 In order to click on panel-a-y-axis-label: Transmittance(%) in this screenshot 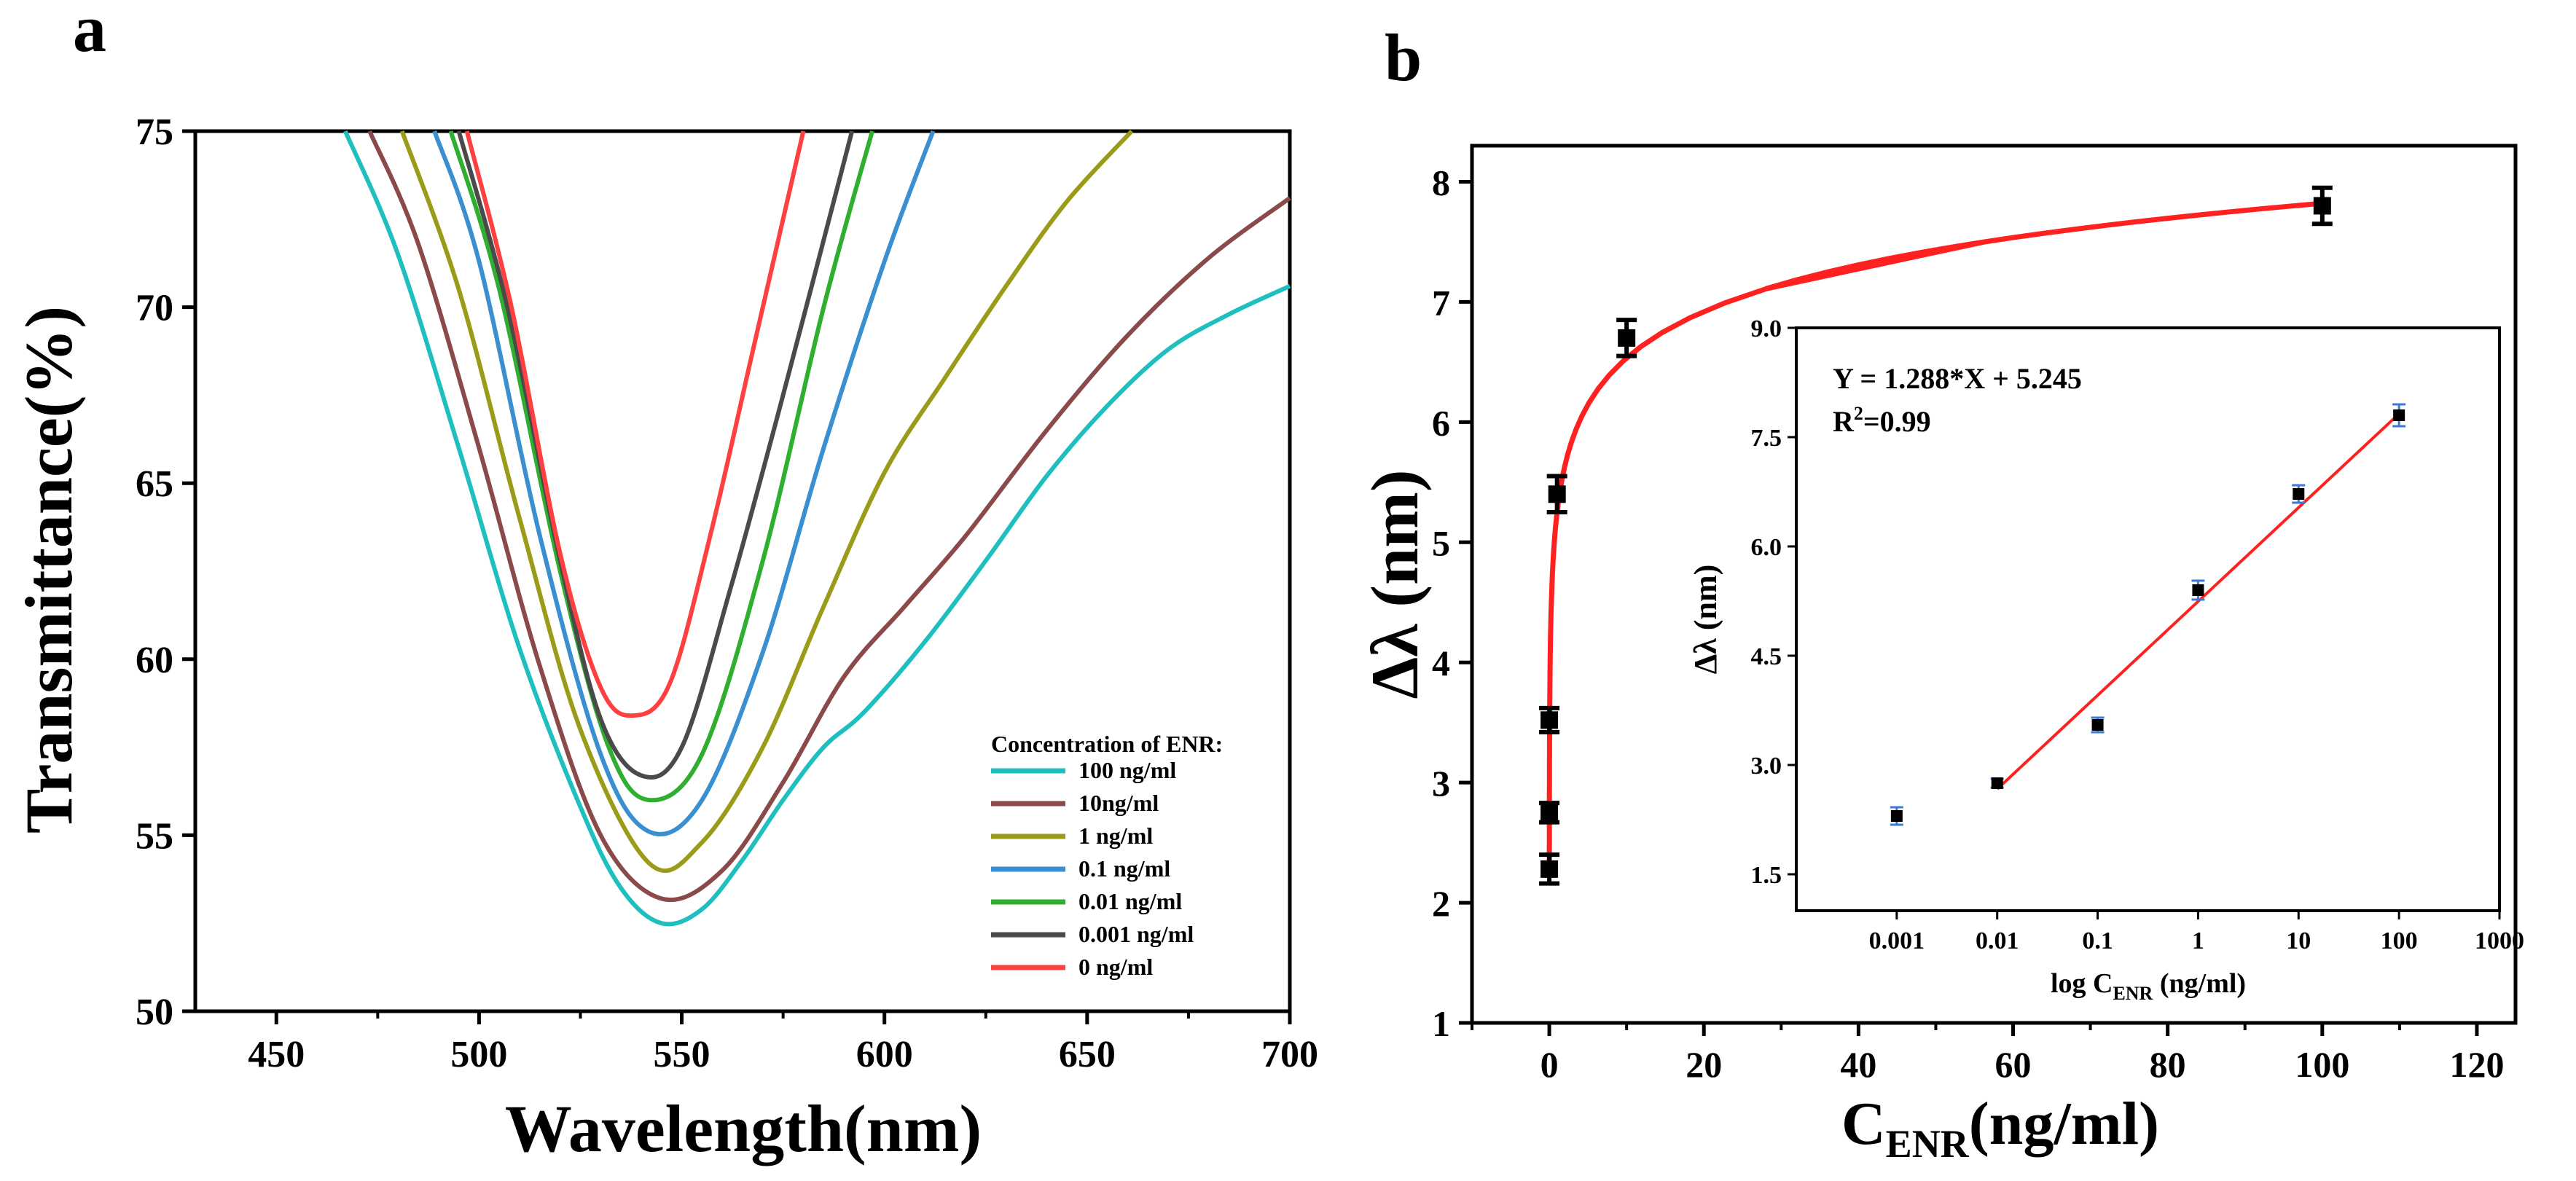, I will do `click(49, 569)`.